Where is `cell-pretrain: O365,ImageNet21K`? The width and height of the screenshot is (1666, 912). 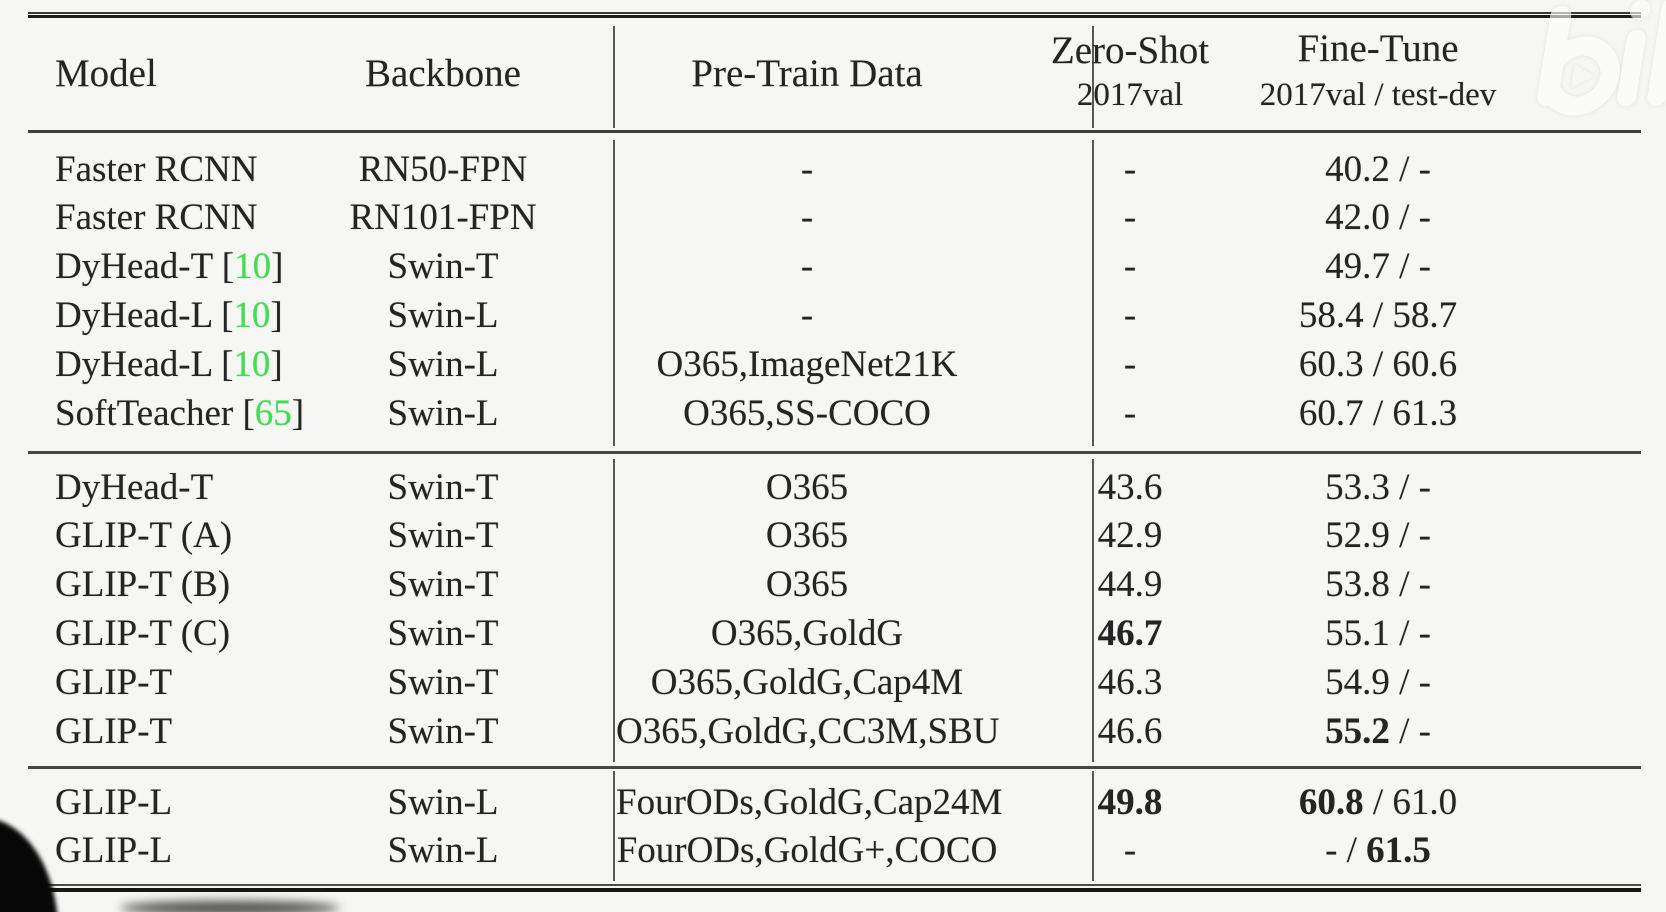 cell-pretrain: O365,ImageNet21K is located at coordinates (807, 364).